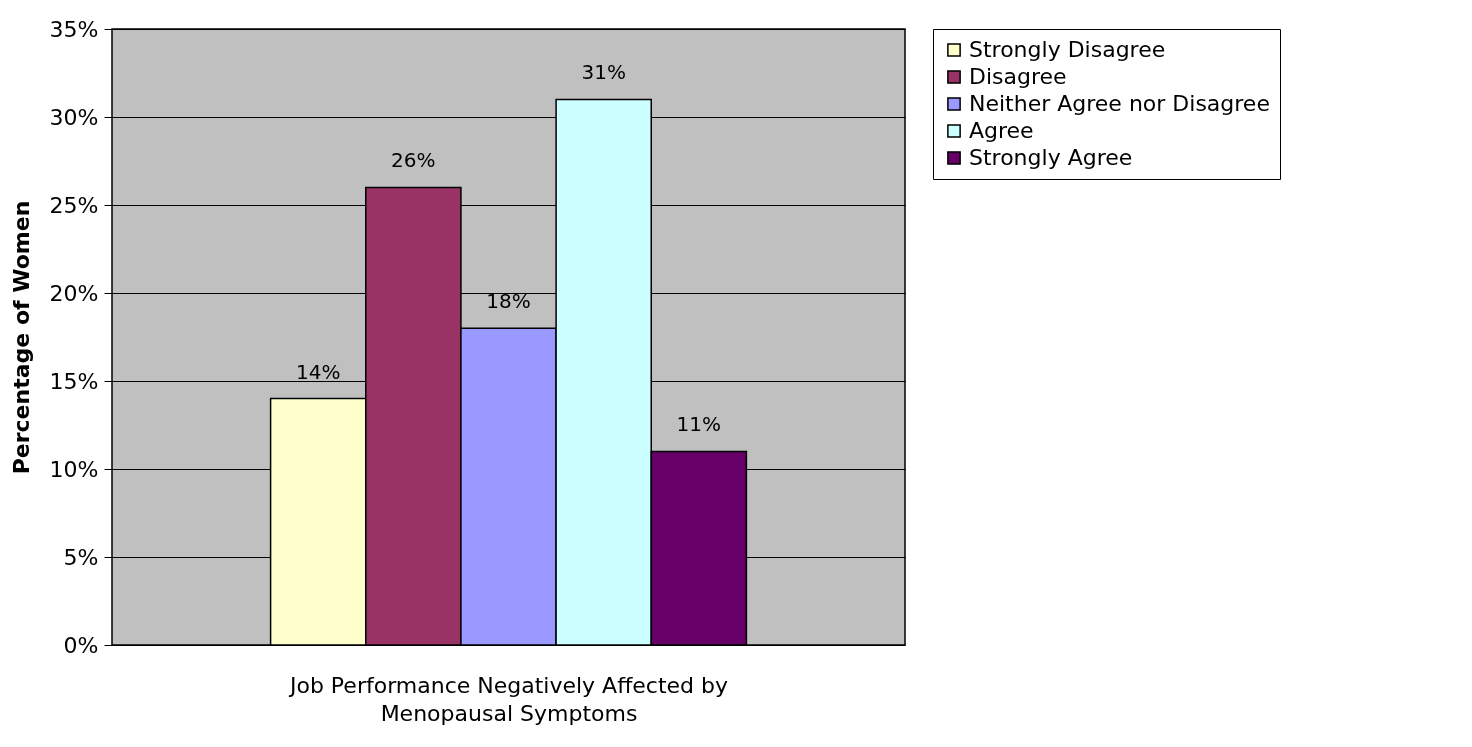 This screenshot has height=747, width=1472. I want to click on data-label: 14%, so click(318, 371).